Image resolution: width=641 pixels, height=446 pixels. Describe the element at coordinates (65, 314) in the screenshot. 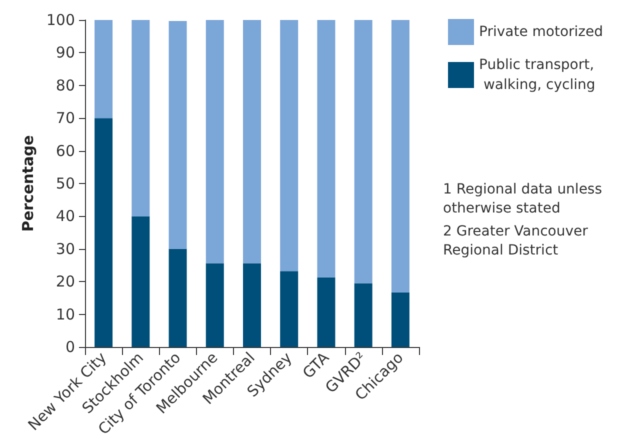

I see `y-tick-label: 10` at that location.